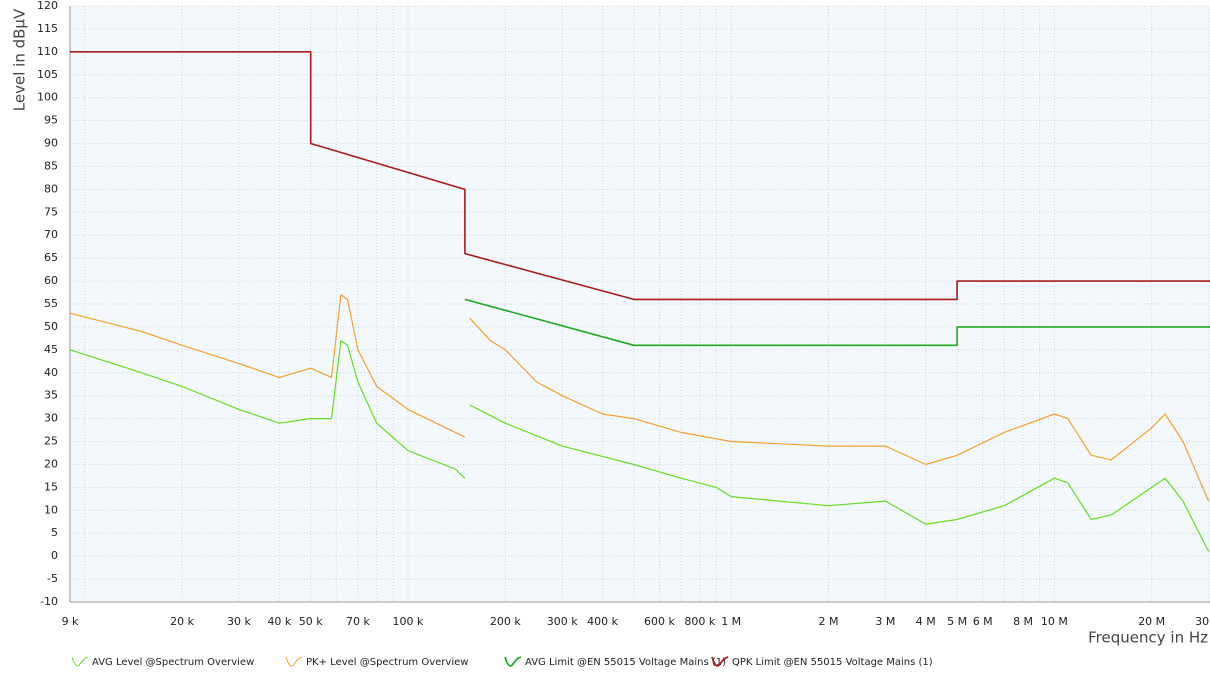  What do you see at coordinates (625, 662) in the screenshot?
I see `legend-label: AVG Limit @EN 55015 Voltage Mains (1)` at bounding box center [625, 662].